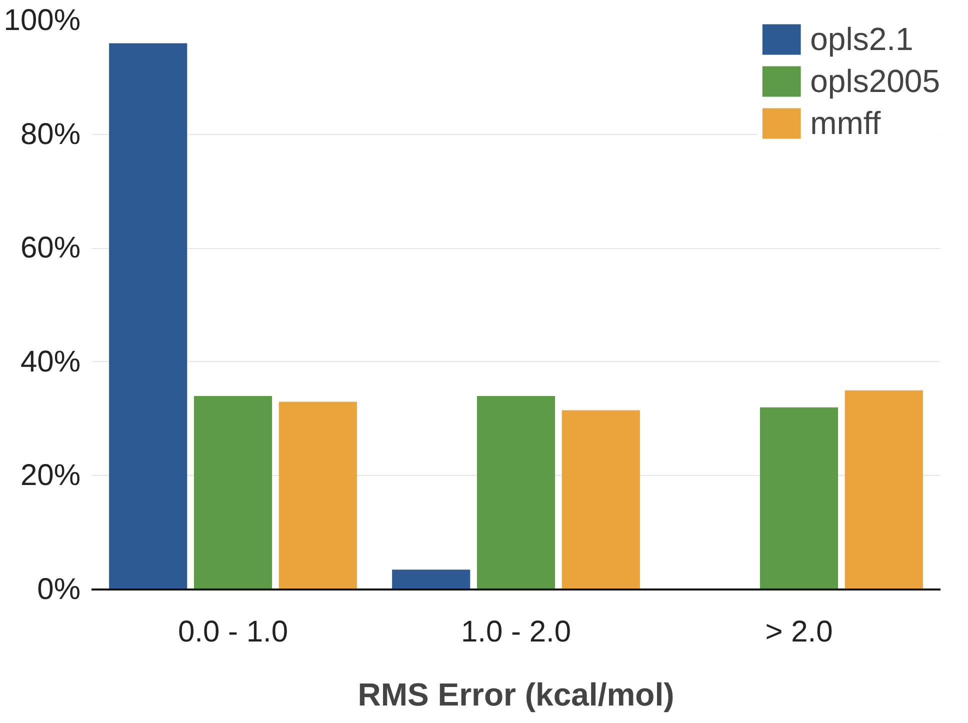 This screenshot has height=723, width=968. Describe the element at coordinates (516, 632) in the screenshot. I see `x-tick-label: 1.0 - 2.0` at that location.